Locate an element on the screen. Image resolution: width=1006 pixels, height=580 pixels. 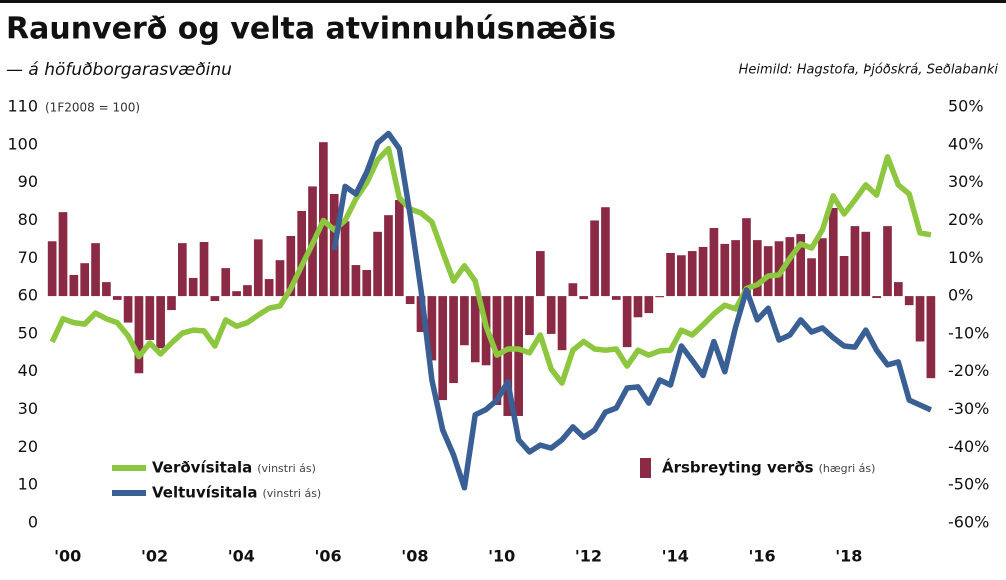
legend-label: Verðvísitala is located at coordinates (202, 468).